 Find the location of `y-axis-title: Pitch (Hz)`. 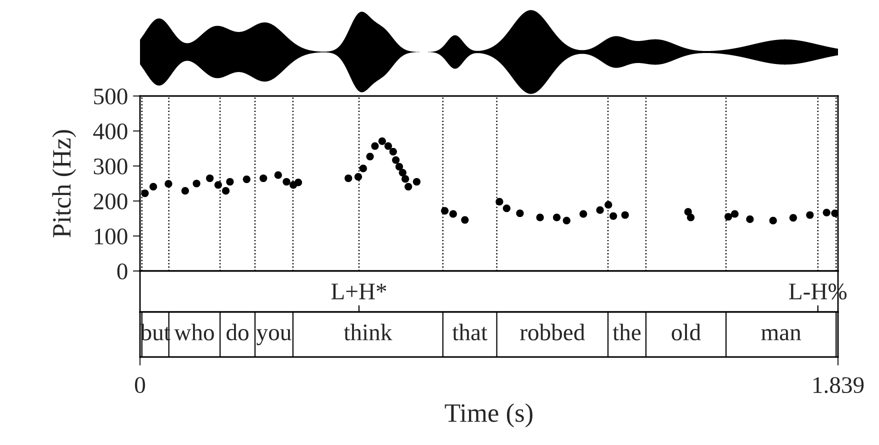

y-axis-title: Pitch (Hz) is located at coordinates (64, 184).